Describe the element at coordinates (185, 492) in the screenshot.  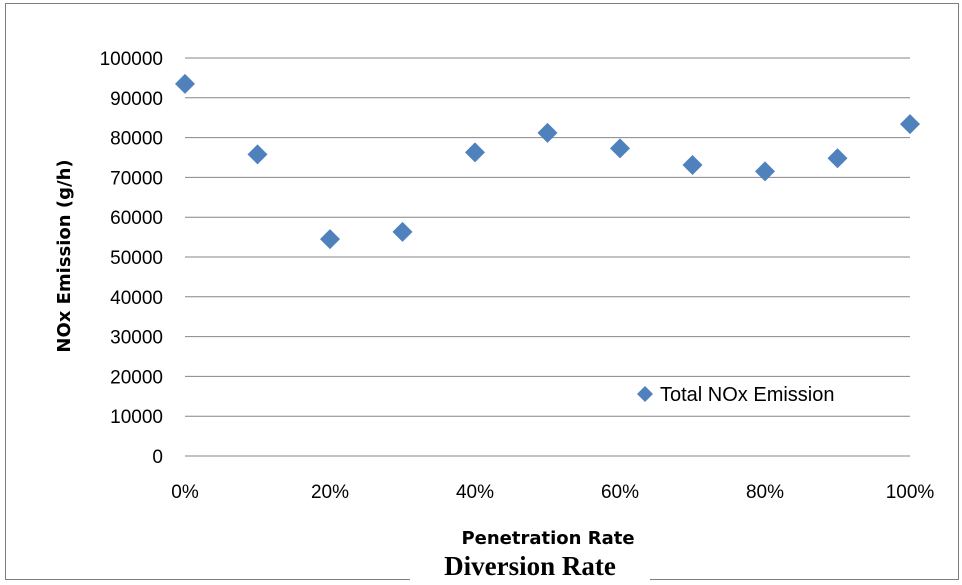
I see `x-tick-label: 0%` at that location.